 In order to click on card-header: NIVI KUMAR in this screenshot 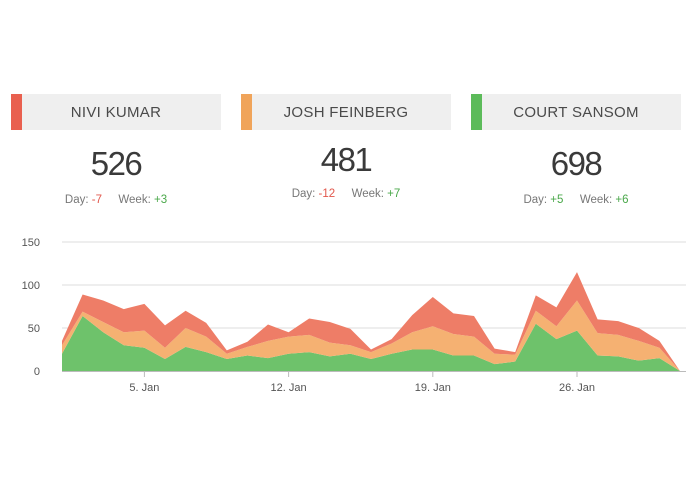, I will do `click(116, 112)`.